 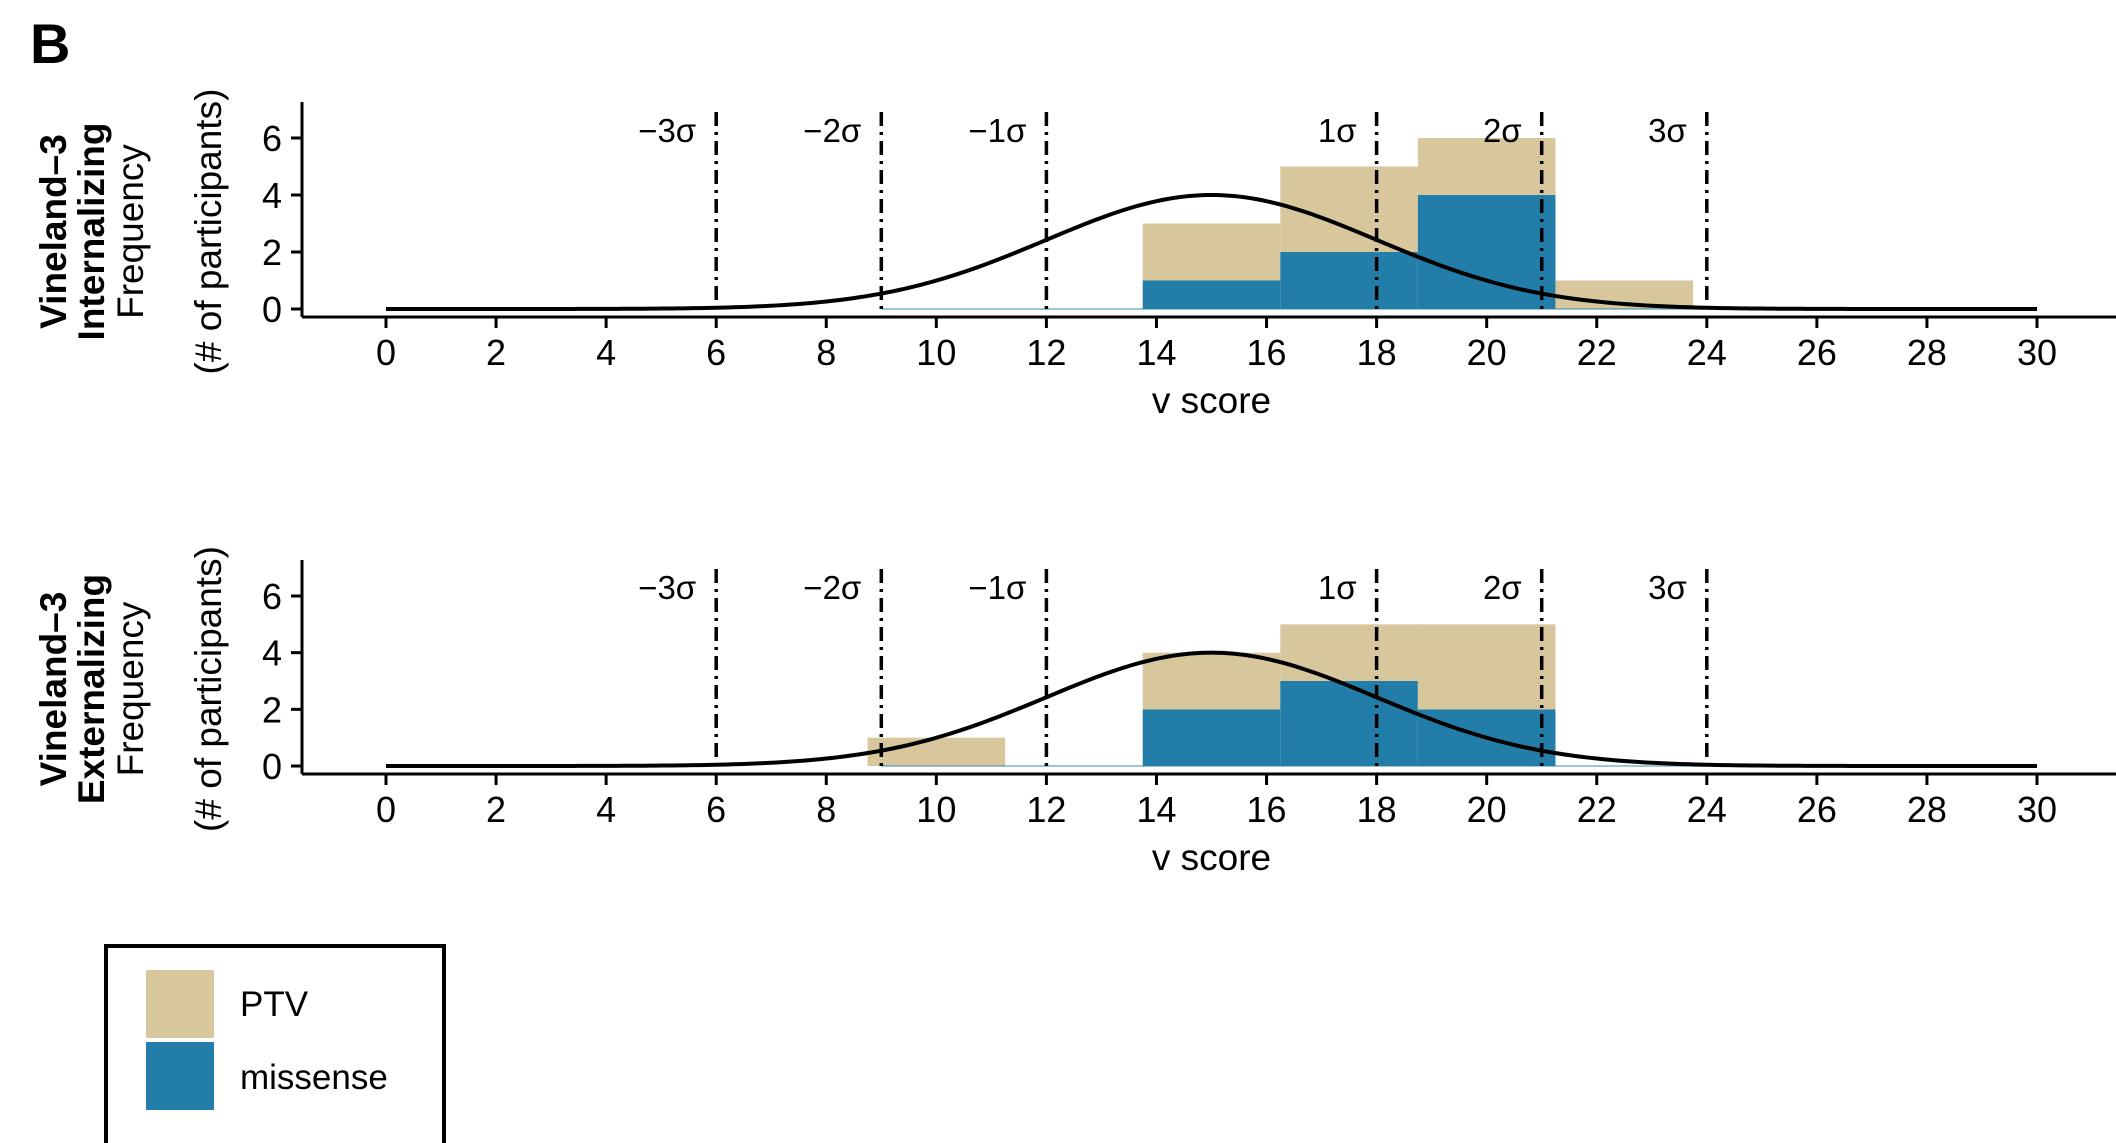 What do you see at coordinates (275, 1043) in the screenshot?
I see `legend: PTV missense` at bounding box center [275, 1043].